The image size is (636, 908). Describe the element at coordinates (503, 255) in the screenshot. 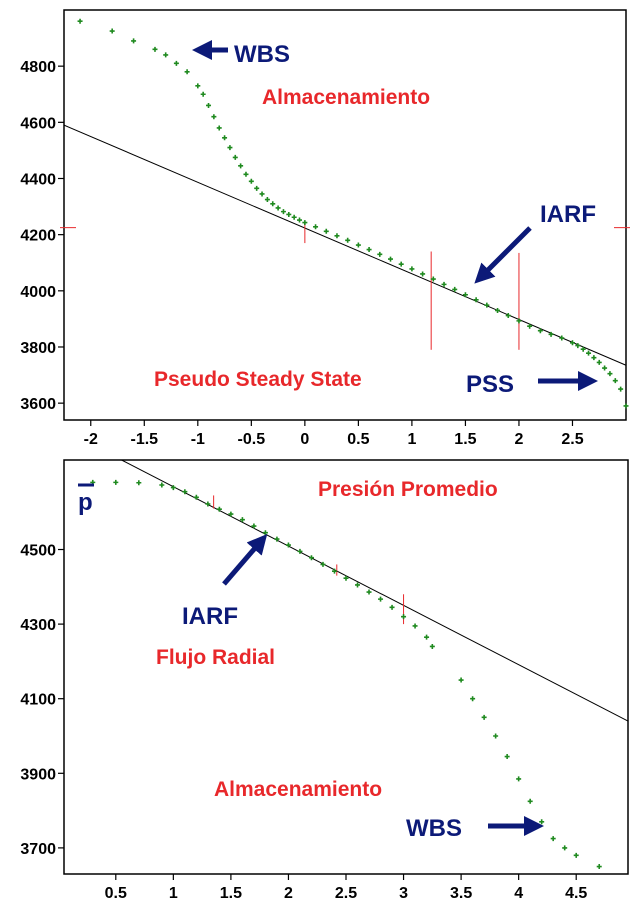

I see `arrow-iarf-top` at that location.